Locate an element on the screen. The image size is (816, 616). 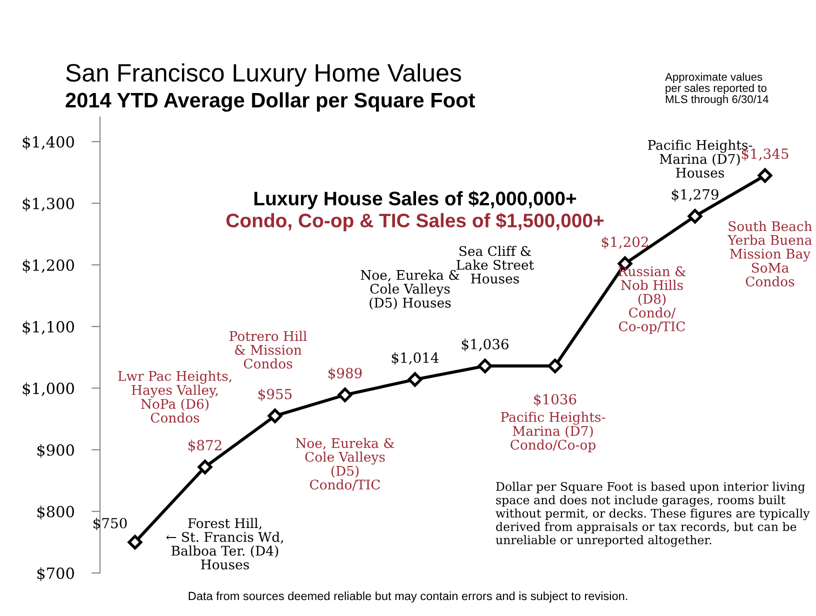
y-tick-label: $900 is located at coordinates (55, 451).